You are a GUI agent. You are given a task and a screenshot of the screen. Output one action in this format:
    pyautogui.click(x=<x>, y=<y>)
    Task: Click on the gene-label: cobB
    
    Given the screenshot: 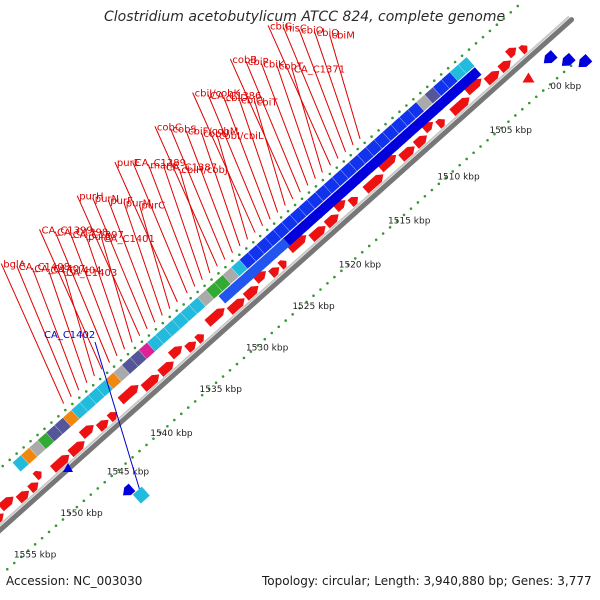 What is the action you would take?
    pyautogui.click(x=244, y=60)
    